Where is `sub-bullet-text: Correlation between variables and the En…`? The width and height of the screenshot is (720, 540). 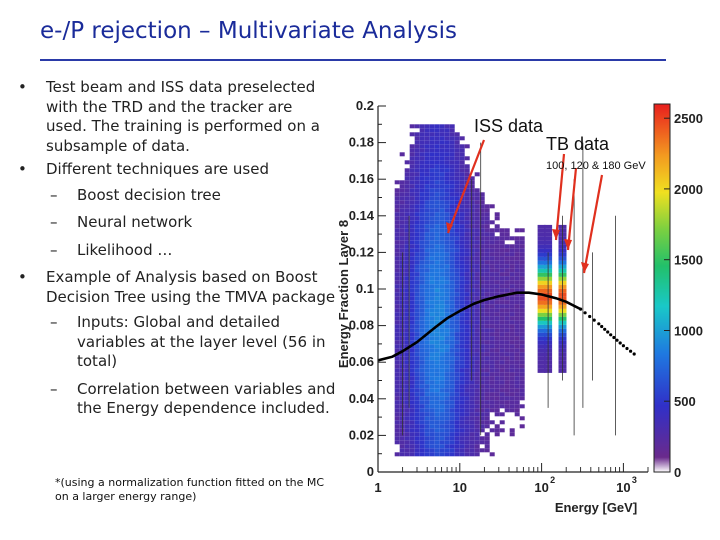 sub-bullet-text: Correlation between variables and the En… is located at coordinates (206, 398).